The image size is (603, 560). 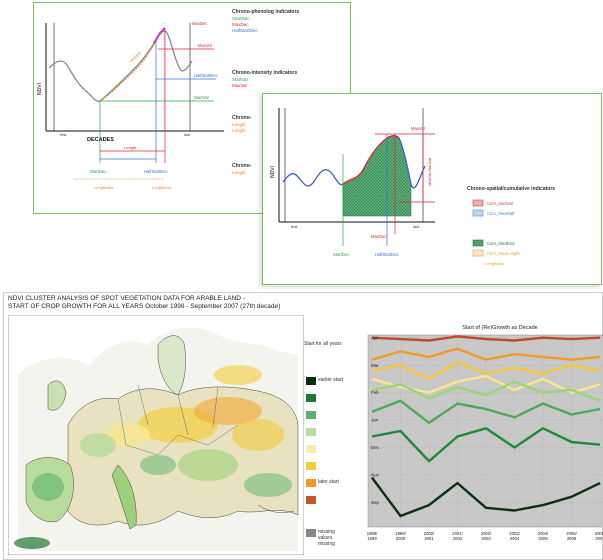 I want to click on chart-y-tick: Nov, so click(x=375, y=474).